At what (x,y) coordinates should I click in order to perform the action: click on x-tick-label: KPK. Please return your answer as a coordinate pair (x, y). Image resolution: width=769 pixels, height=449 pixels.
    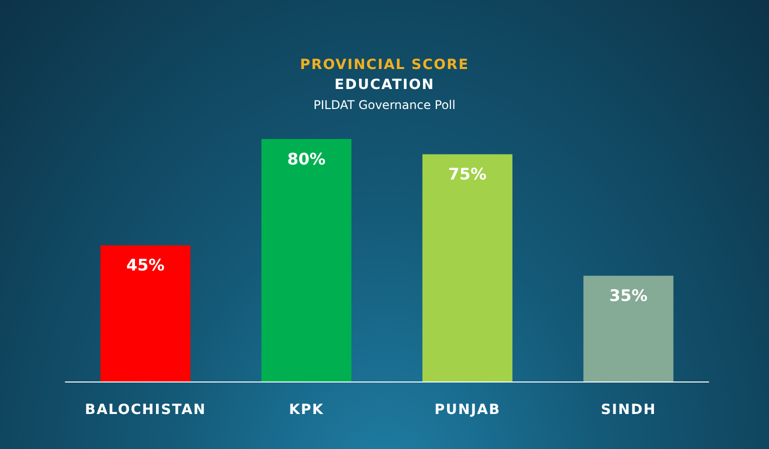
    Looking at the image, I should click on (306, 410).